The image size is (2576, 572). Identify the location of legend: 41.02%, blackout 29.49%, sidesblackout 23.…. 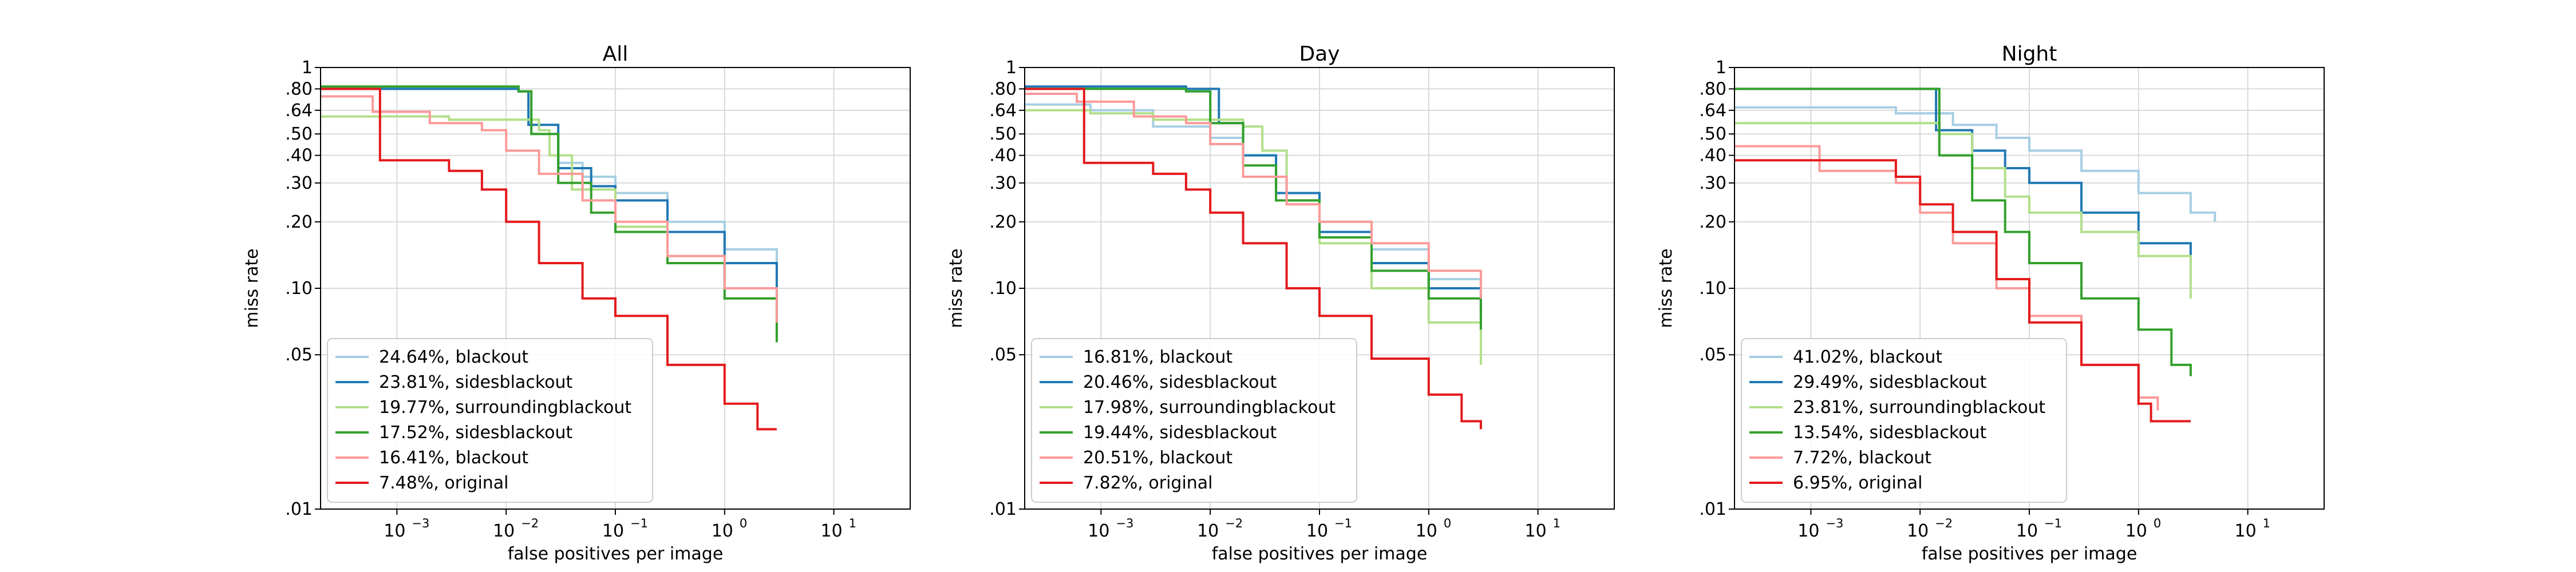
(1904, 420).